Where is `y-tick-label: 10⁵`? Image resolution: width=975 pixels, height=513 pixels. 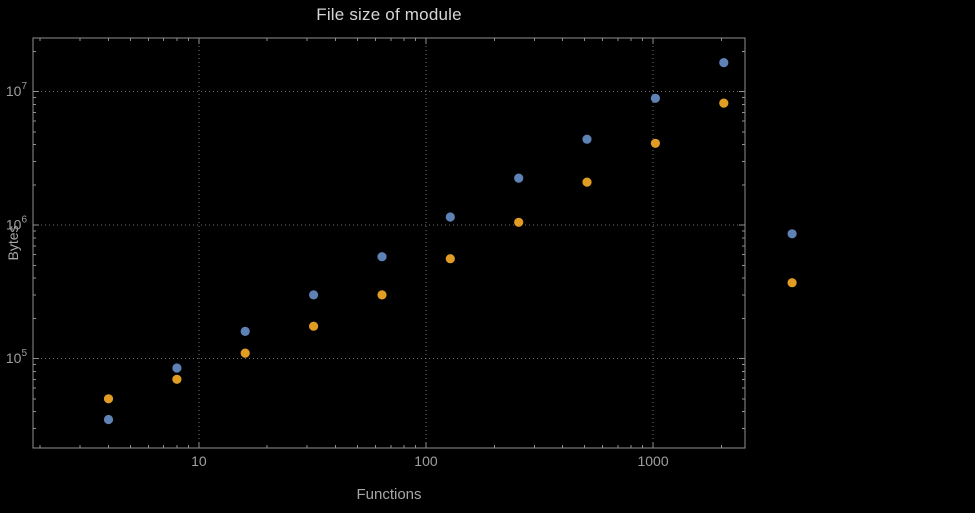
y-tick-label: 10⁵ is located at coordinates (17, 357).